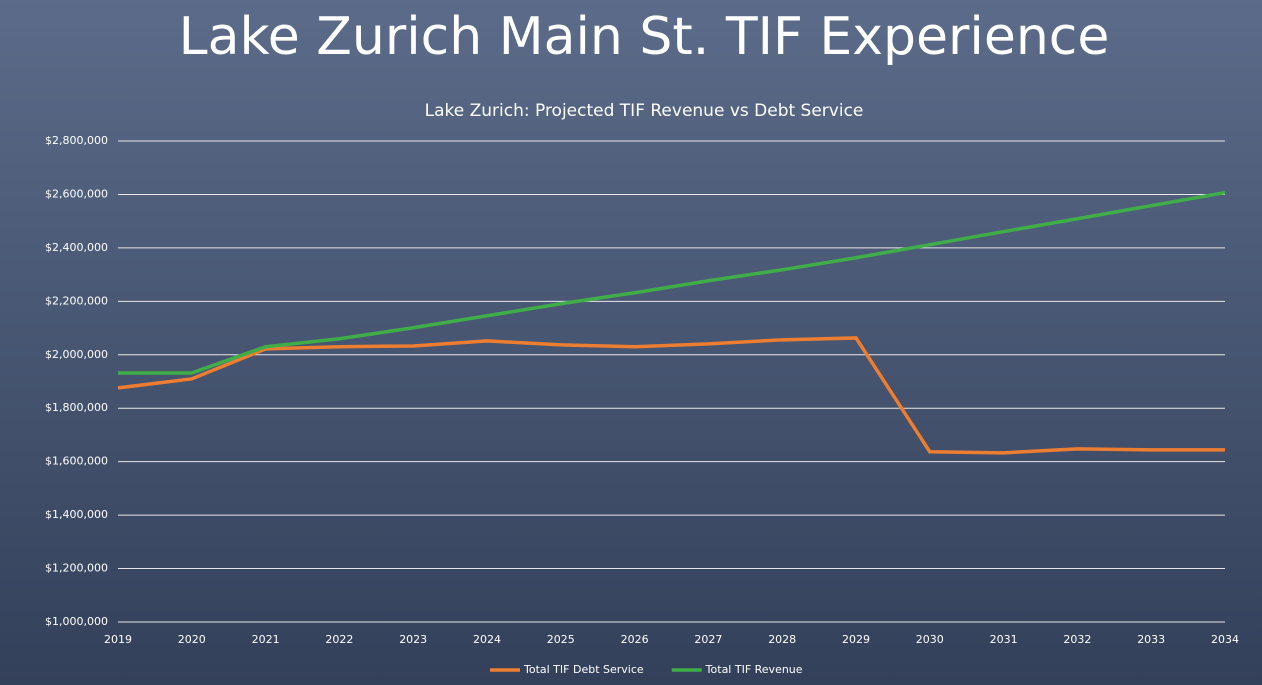  I want to click on y-tick-label: $2,200,000, so click(76, 300).